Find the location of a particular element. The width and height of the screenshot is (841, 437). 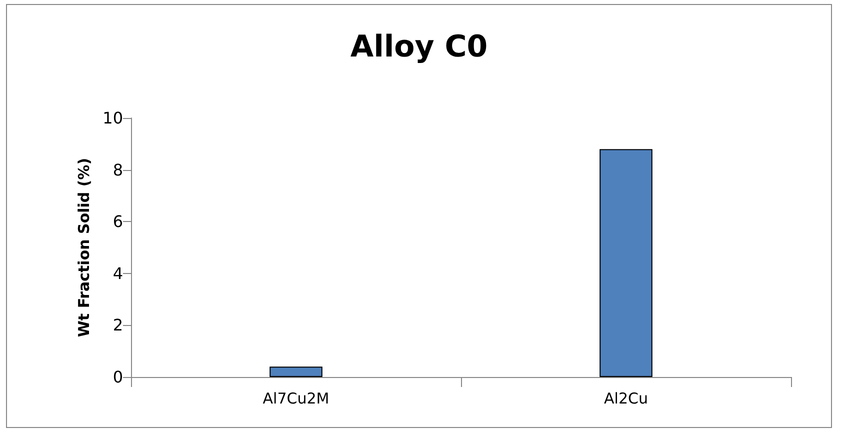

y-tick-label: 6 is located at coordinates (117, 222).